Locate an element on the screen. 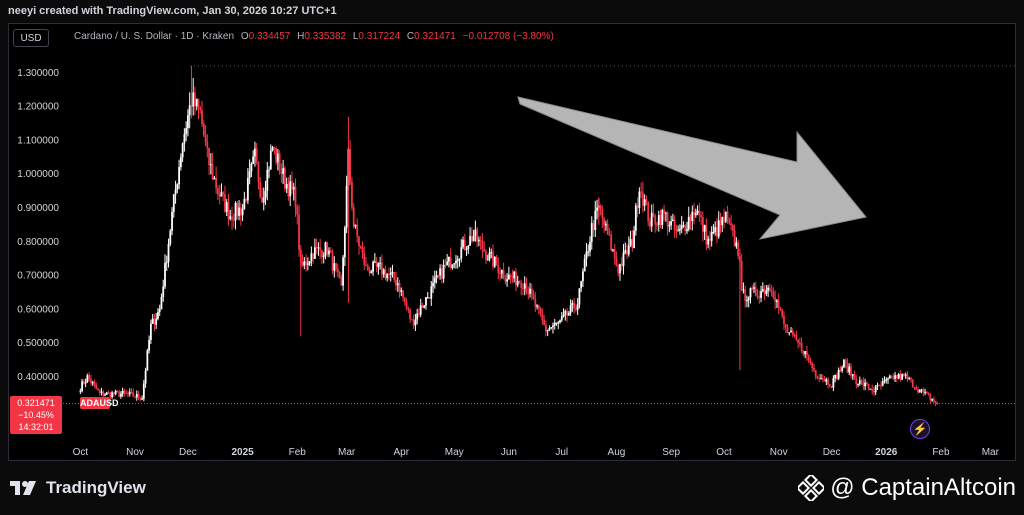  y-tick-label: 1.200000 is located at coordinates (38, 107).